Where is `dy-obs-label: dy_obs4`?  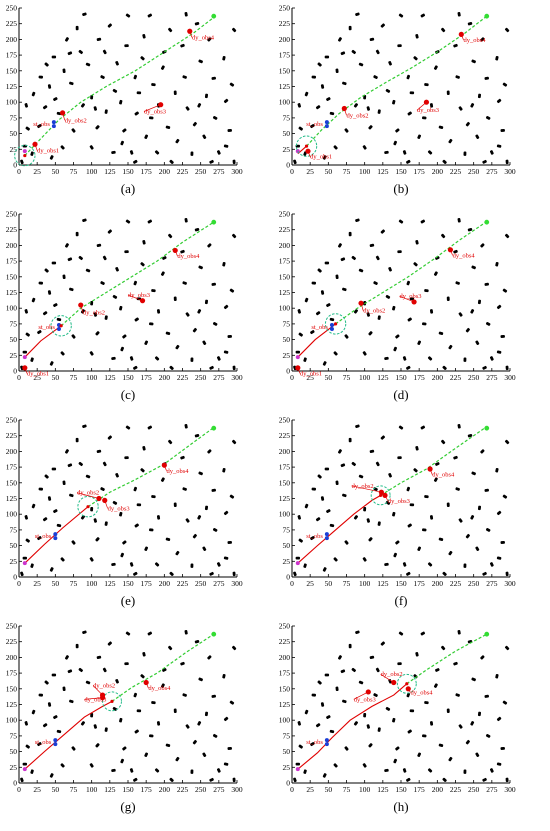 dy-obs-label: dy_obs4 is located at coordinates (188, 256).